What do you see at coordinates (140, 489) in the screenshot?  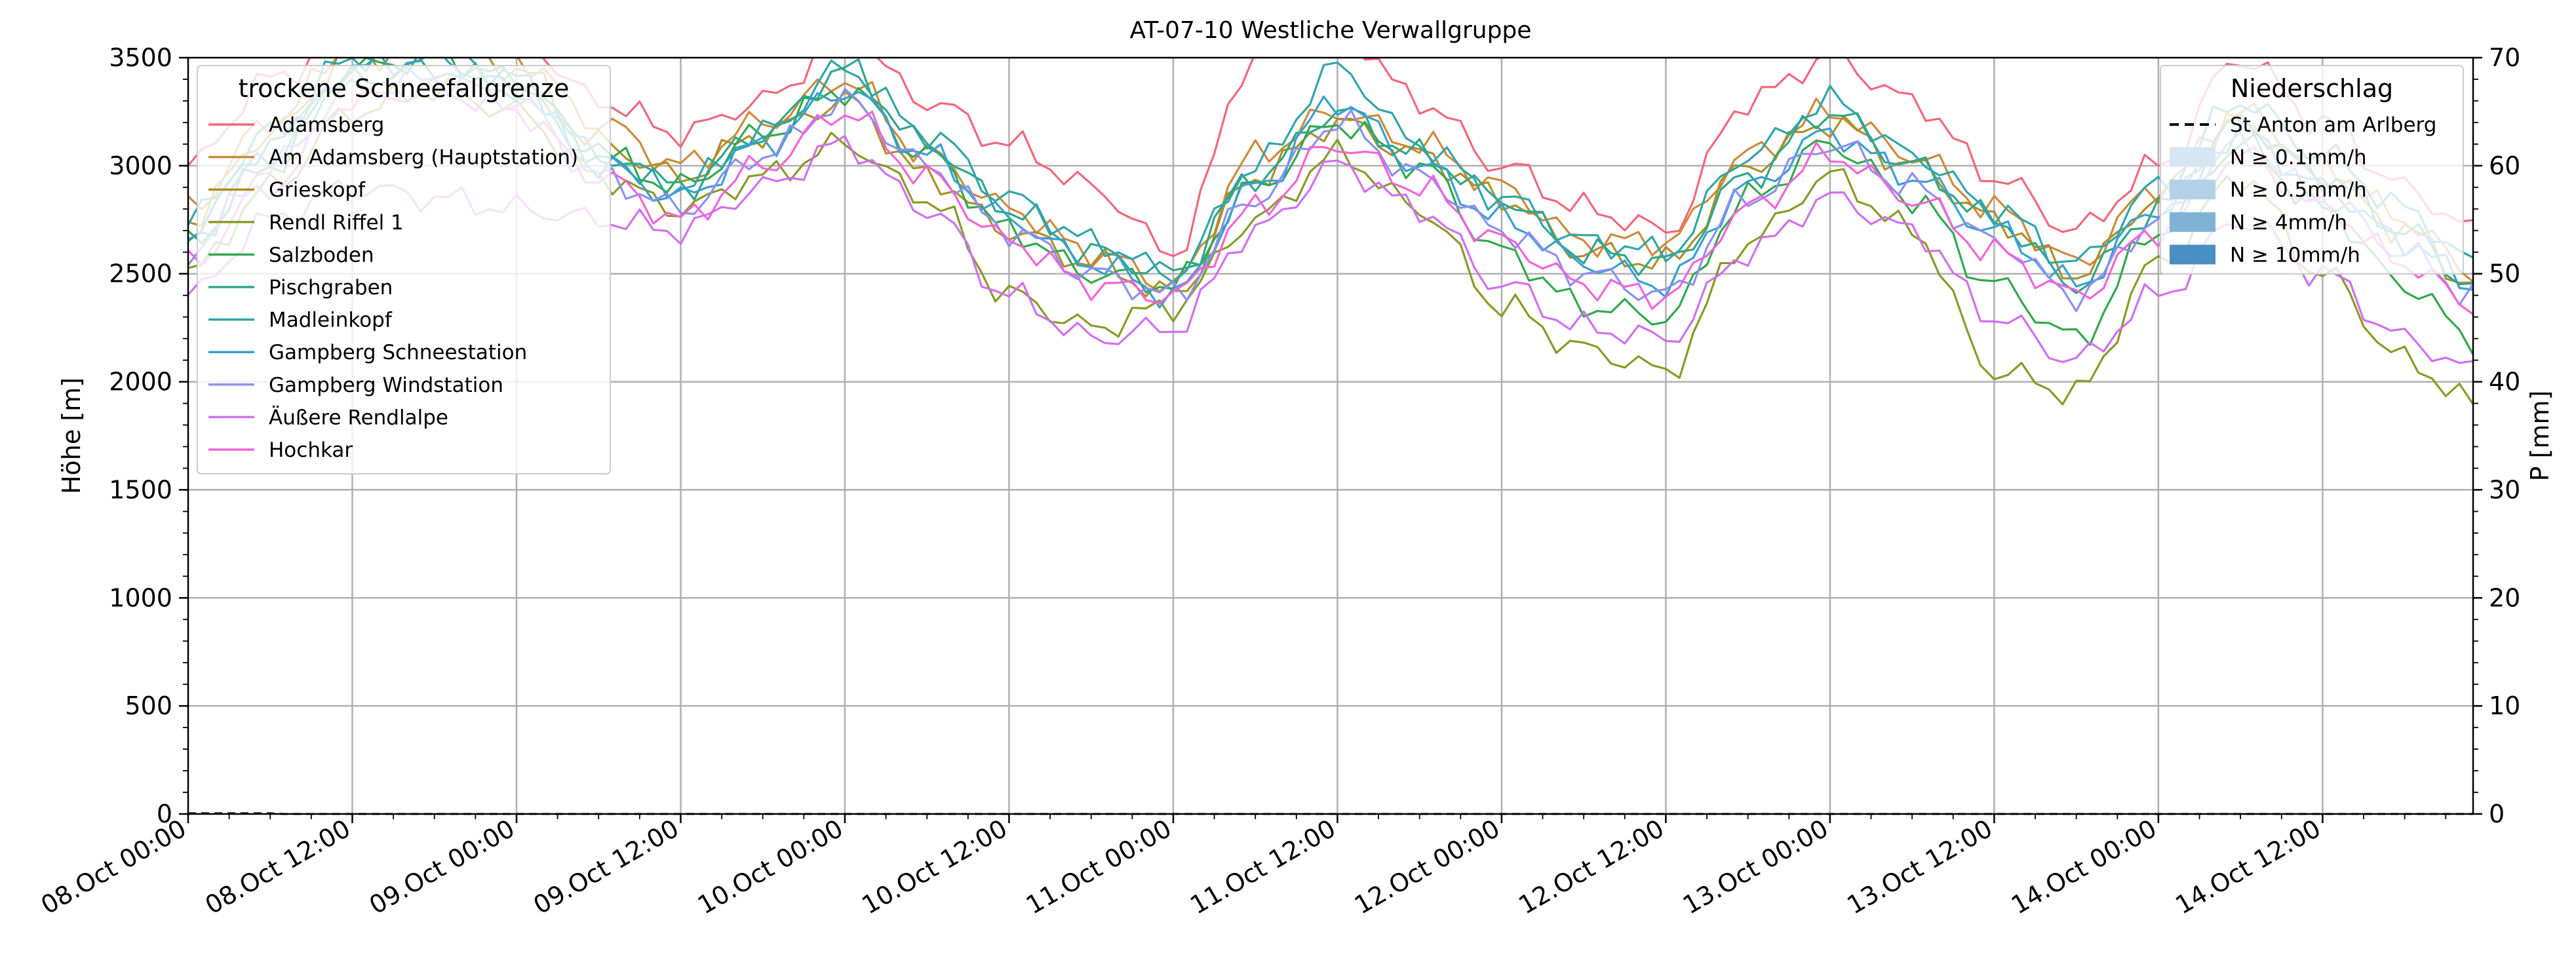 I see `y-tick-label: 1500` at bounding box center [140, 489].